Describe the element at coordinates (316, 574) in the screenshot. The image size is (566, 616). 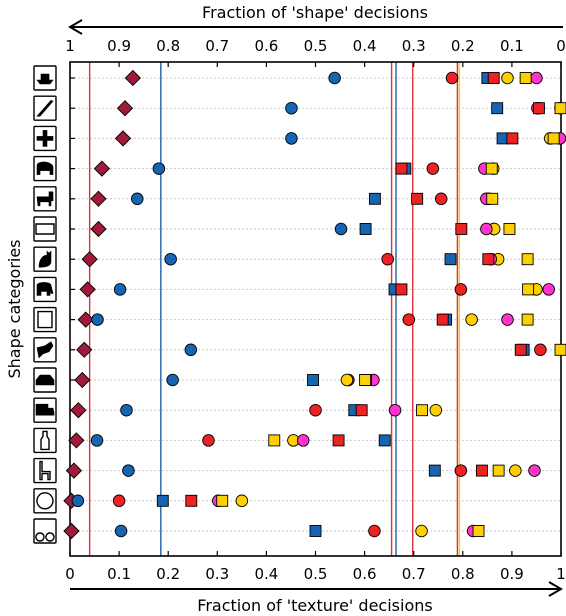
I see `bottom-tick-label: 0.5` at that location.